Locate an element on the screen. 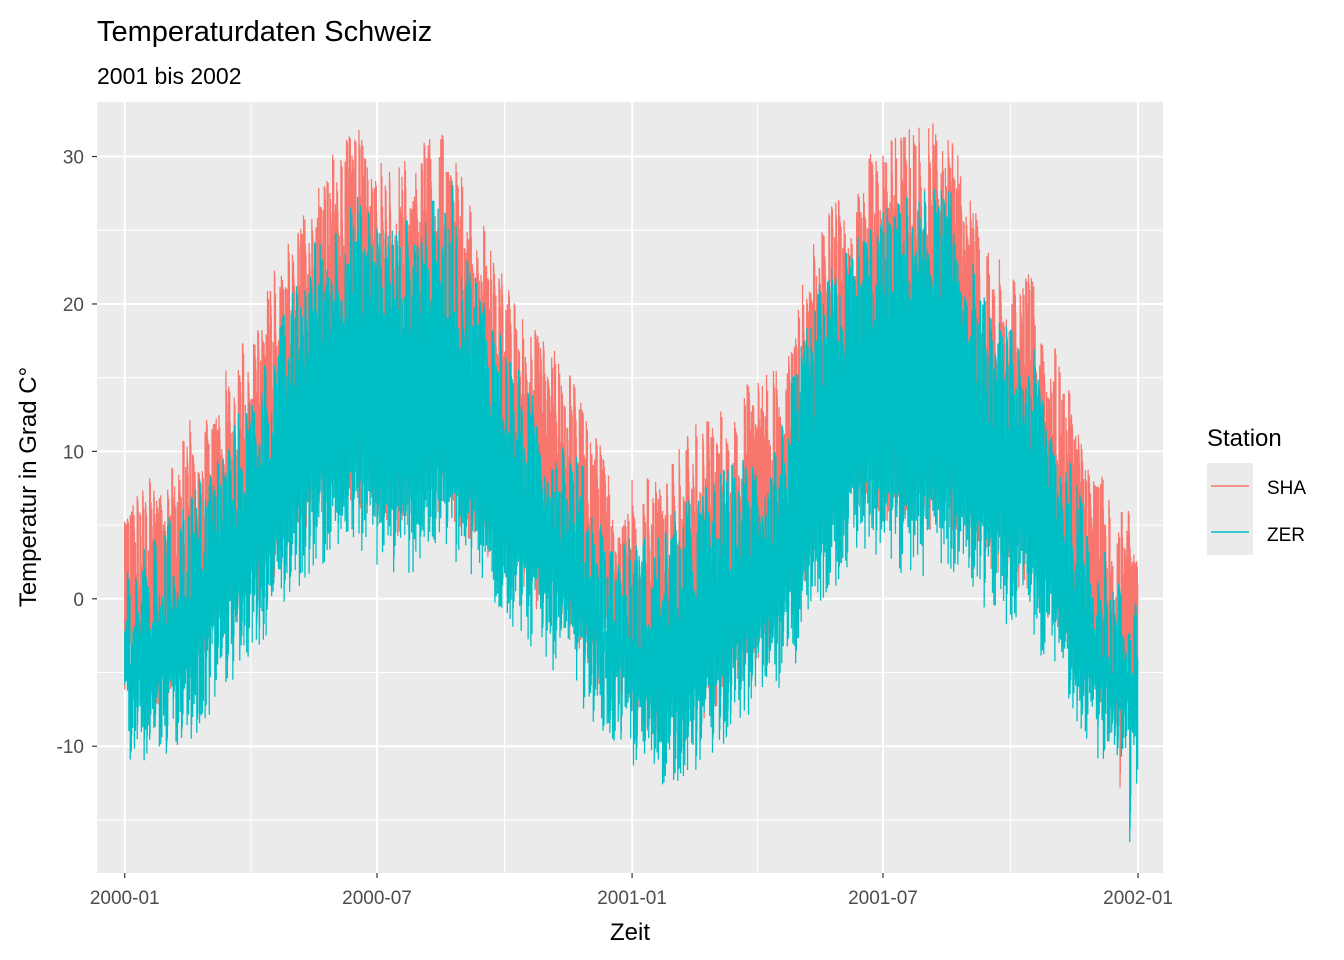 This screenshot has width=1344, height=960. chart-subtitle: 2001 bis 2002 is located at coordinates (169, 76).